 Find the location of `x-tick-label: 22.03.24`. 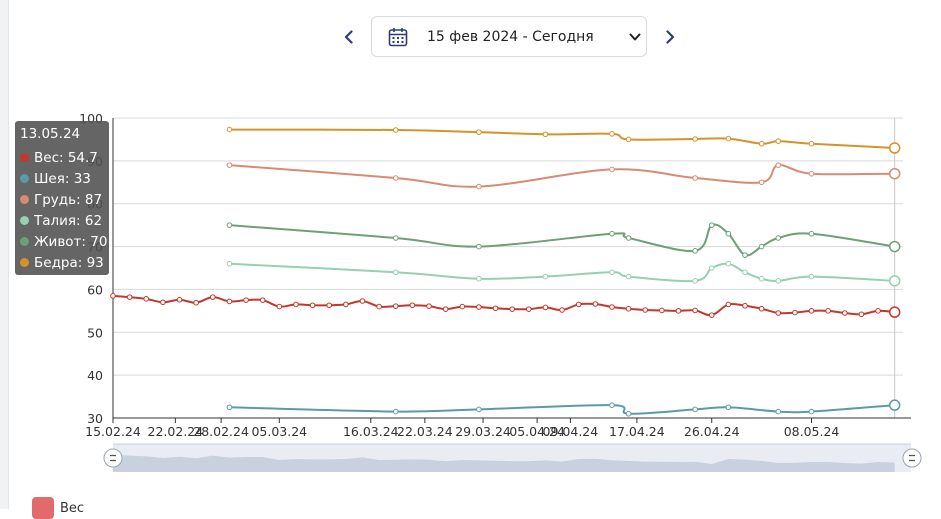

x-tick-label: 22.03.24 is located at coordinates (425, 431).